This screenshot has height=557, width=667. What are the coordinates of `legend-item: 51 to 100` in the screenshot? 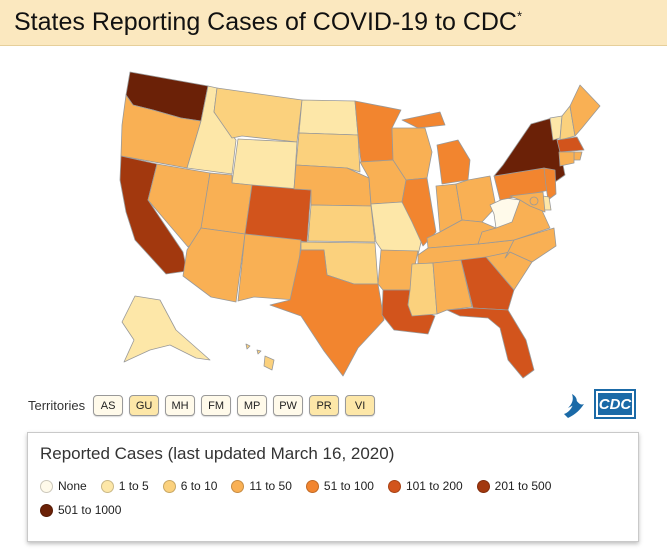 It's located at (339, 486).